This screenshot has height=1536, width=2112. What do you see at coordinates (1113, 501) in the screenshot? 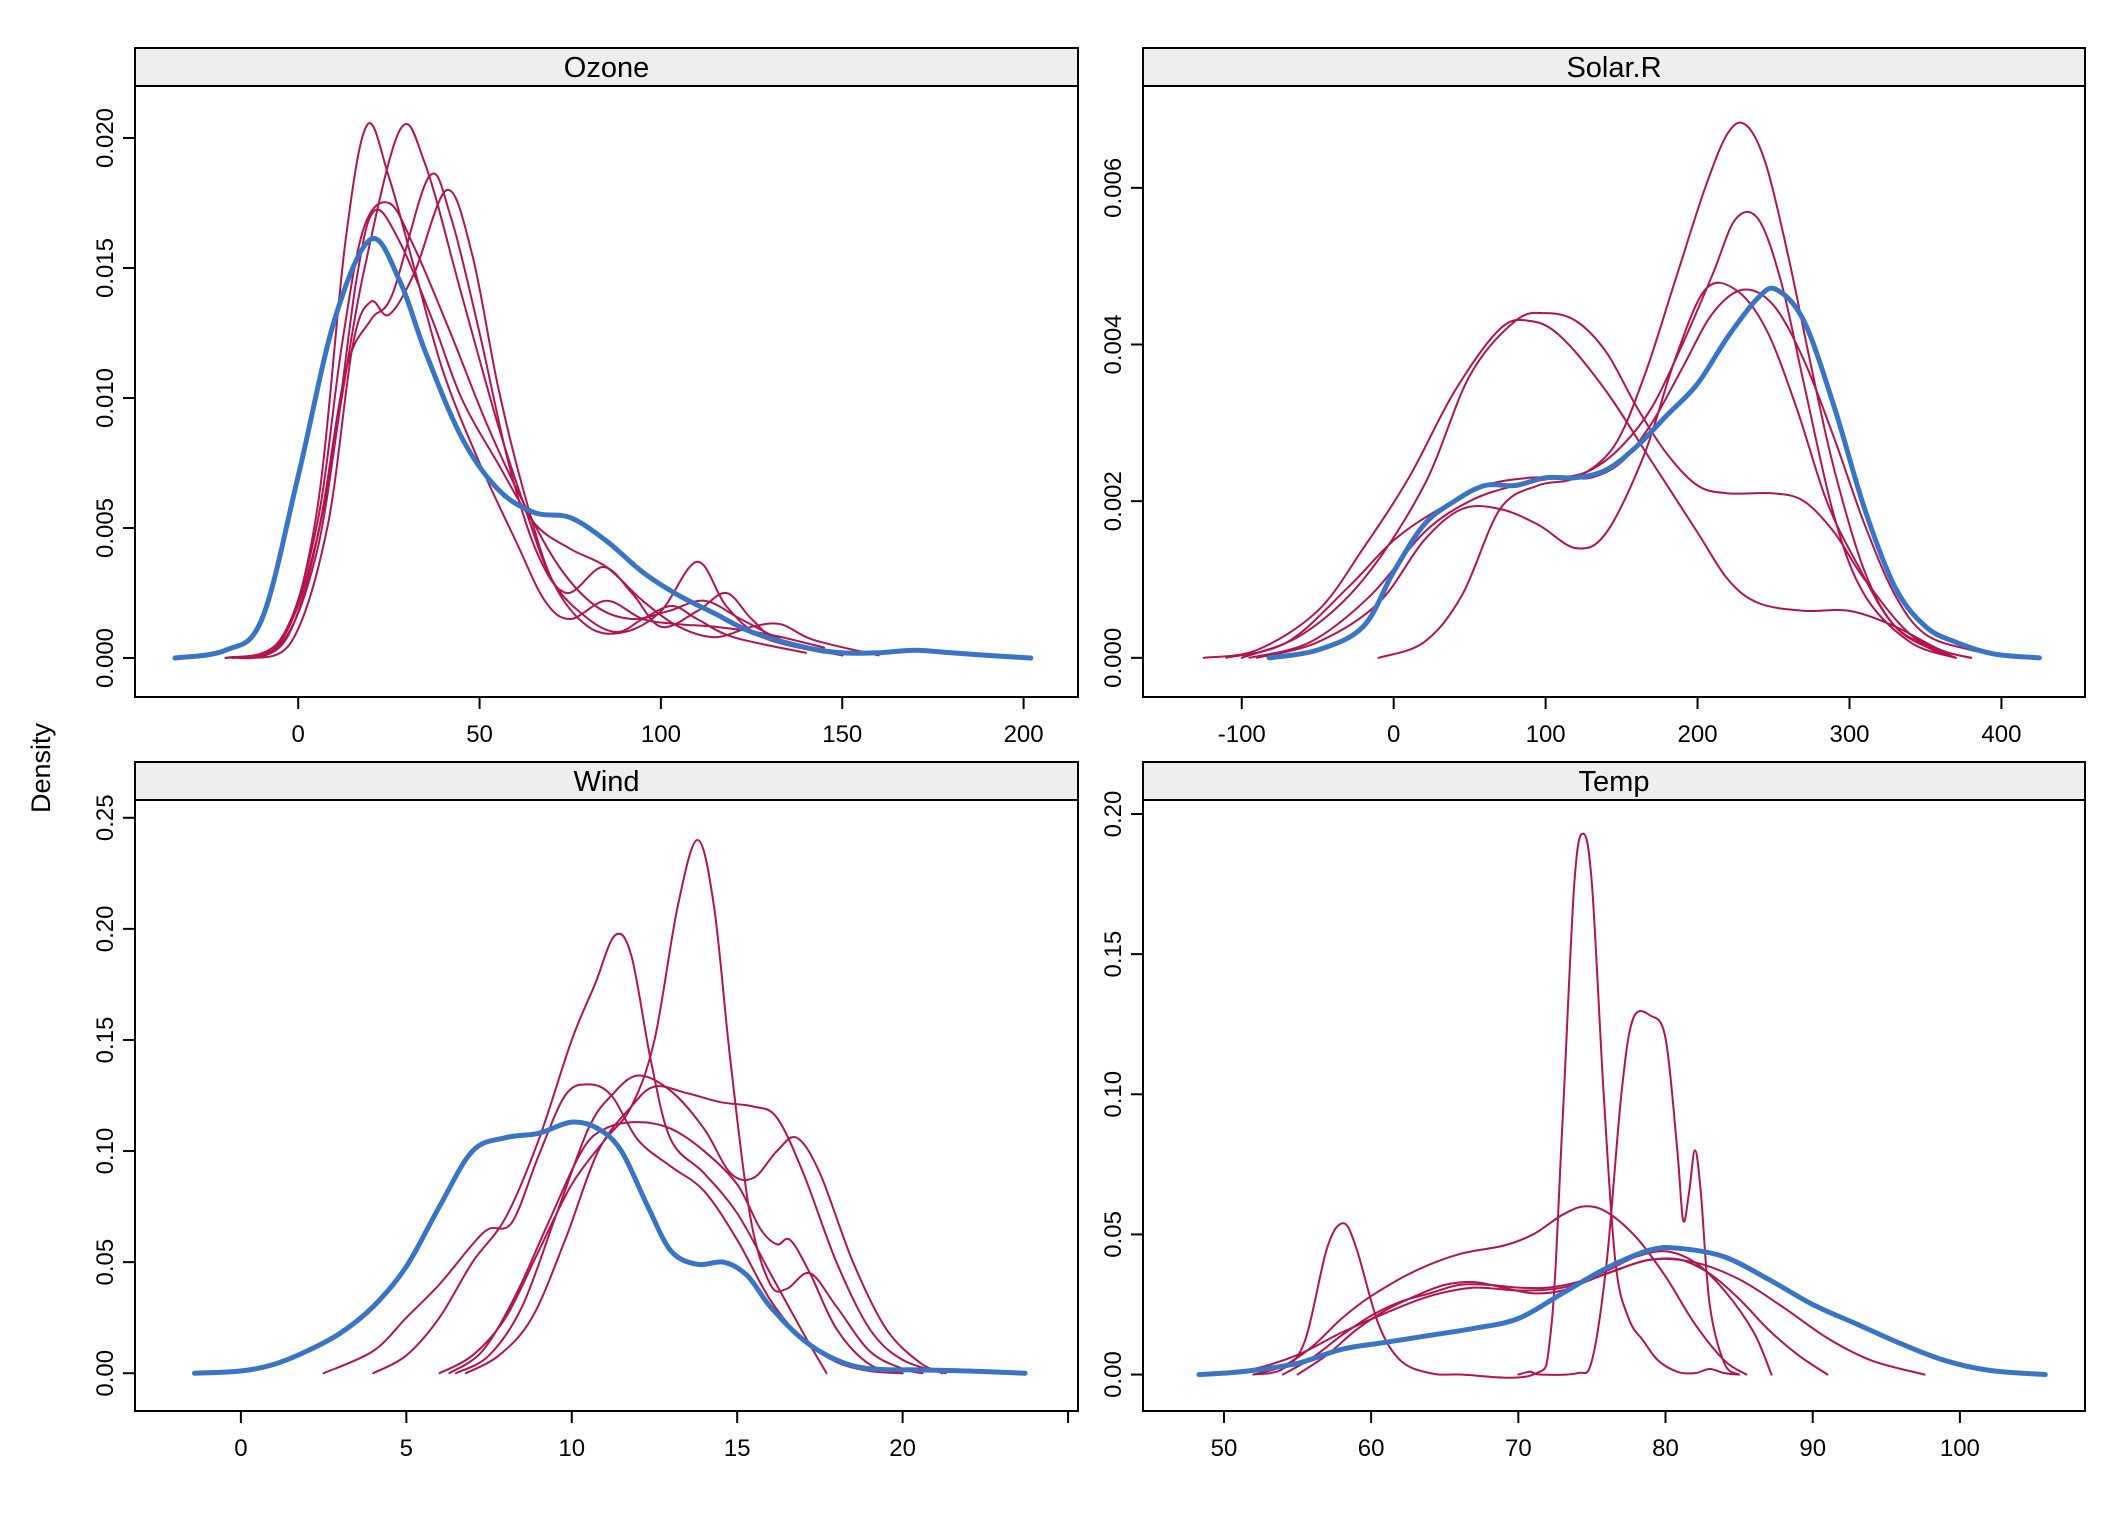
I see `y-tick-label: 0.002` at bounding box center [1113, 501].